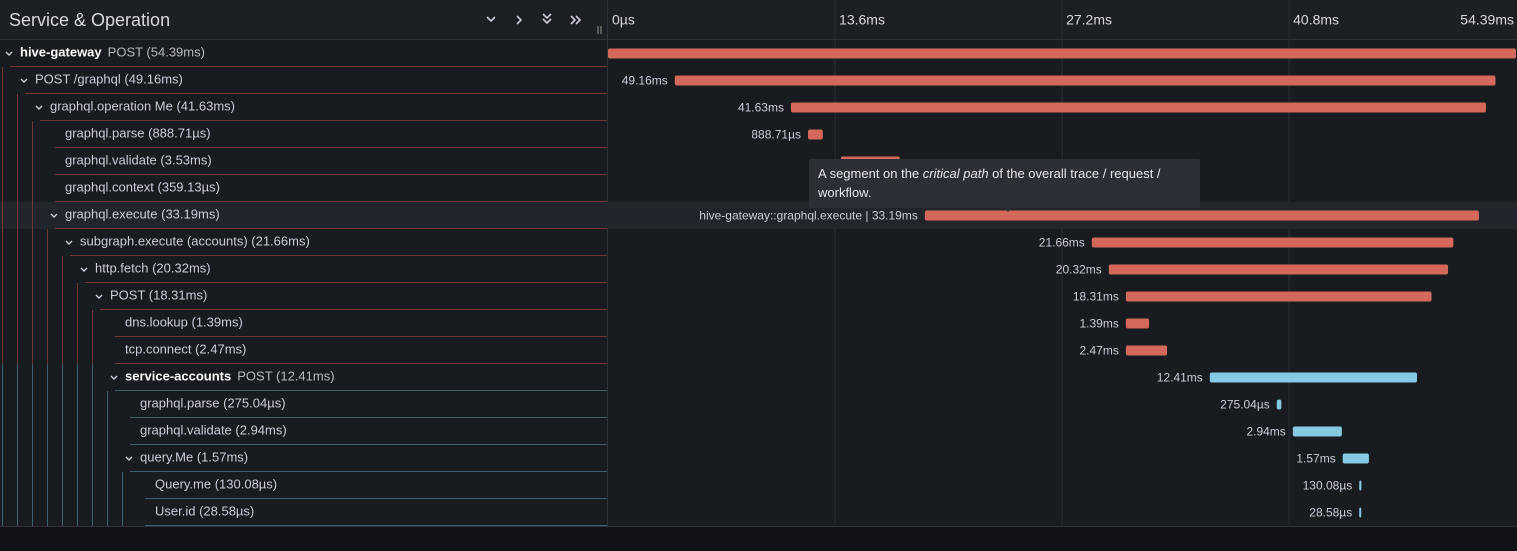 The width and height of the screenshot is (1517, 551). Describe the element at coordinates (1316, 20) in the screenshot. I see `time-tick-label: 40.8ms` at that location.